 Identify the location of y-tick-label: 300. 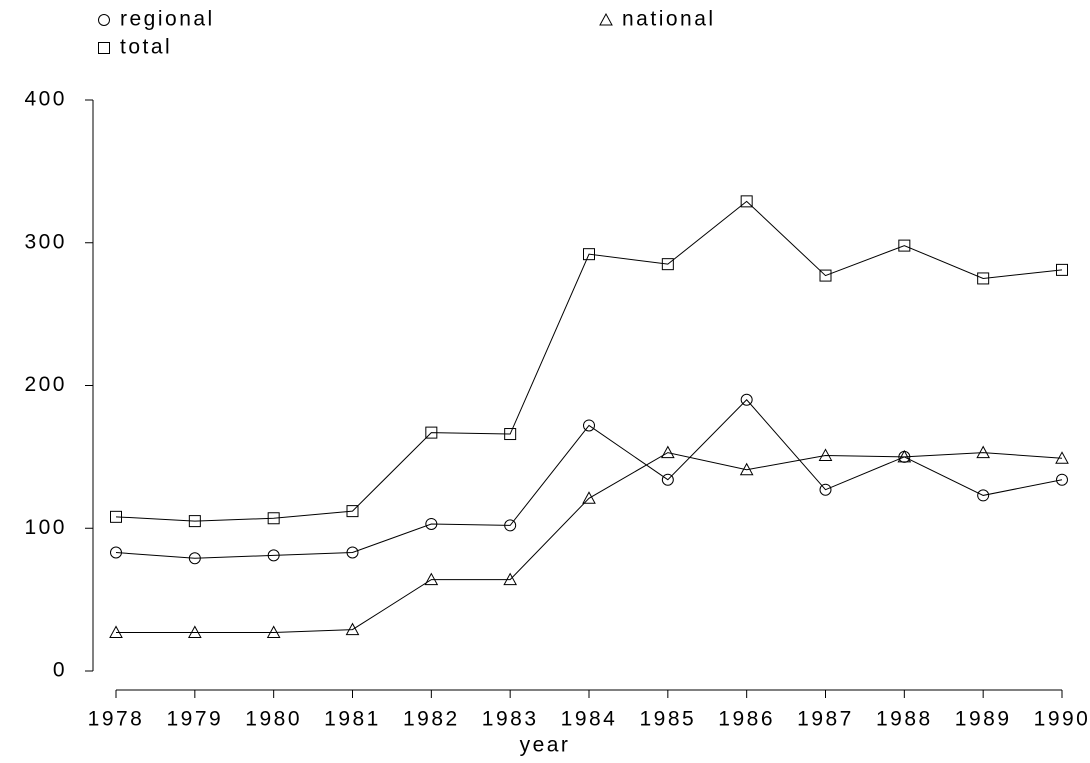
(45, 241).